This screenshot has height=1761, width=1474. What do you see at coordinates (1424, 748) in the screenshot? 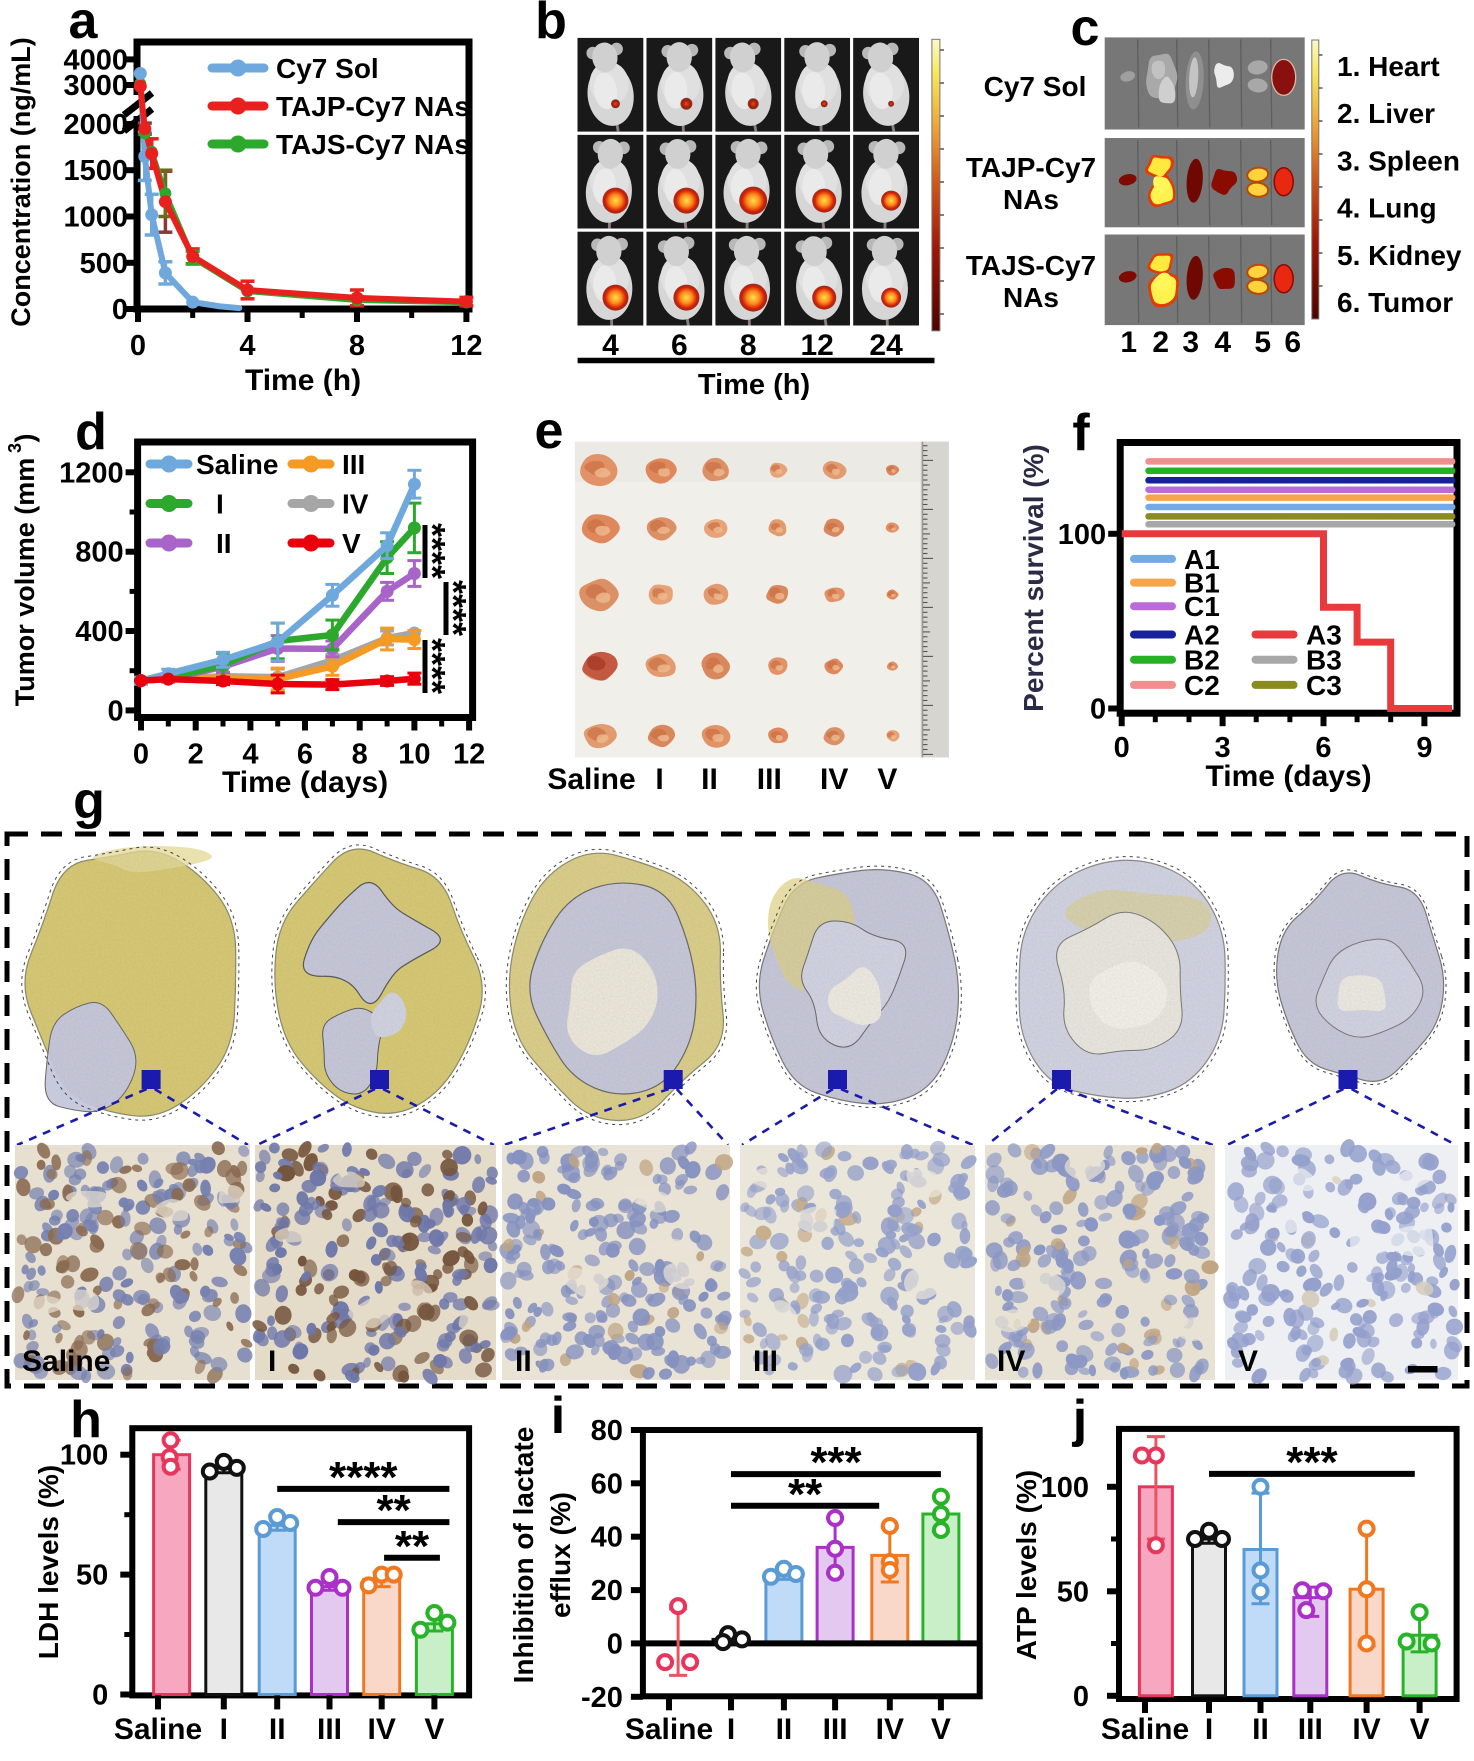
I see `svg-text: 9` at bounding box center [1424, 748].